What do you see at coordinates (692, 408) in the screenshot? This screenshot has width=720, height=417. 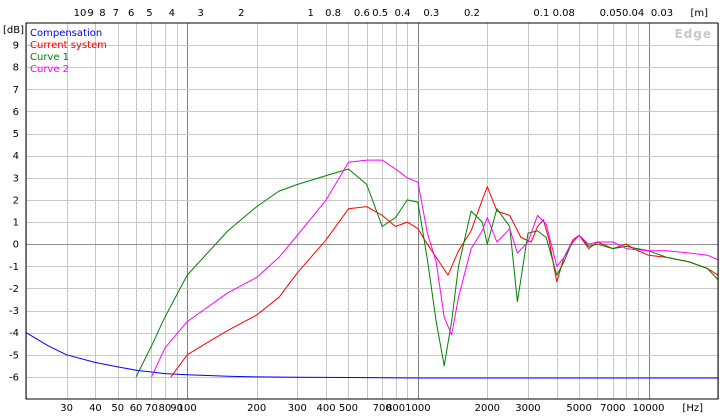 I see `x-axis-unit: [Hz]` at bounding box center [692, 408].